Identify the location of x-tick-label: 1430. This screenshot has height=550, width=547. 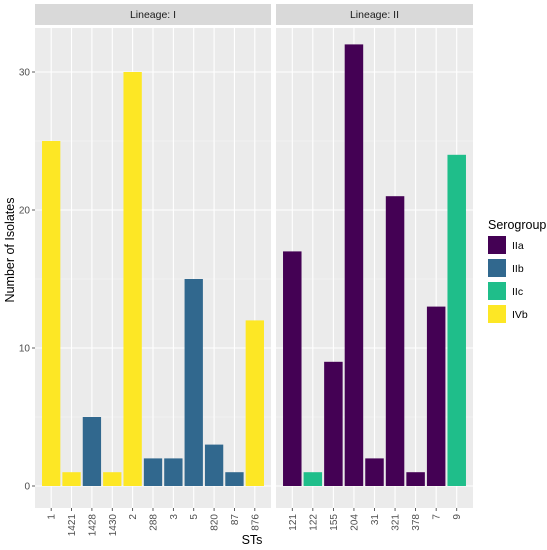
(113, 525).